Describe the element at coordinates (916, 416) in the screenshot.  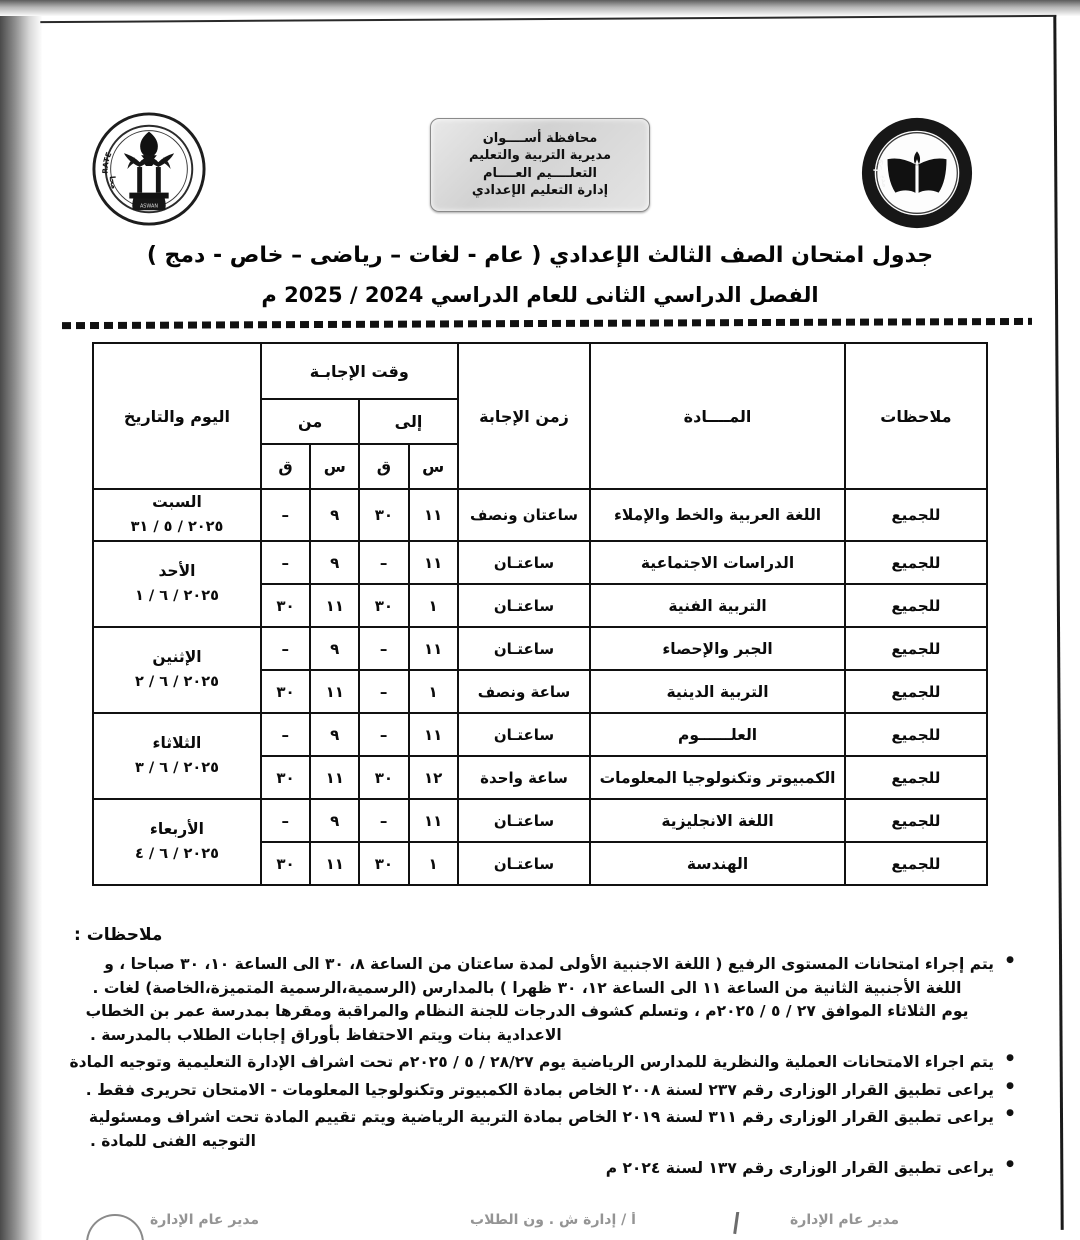
I see `header-notes: ملاحظات` at that location.